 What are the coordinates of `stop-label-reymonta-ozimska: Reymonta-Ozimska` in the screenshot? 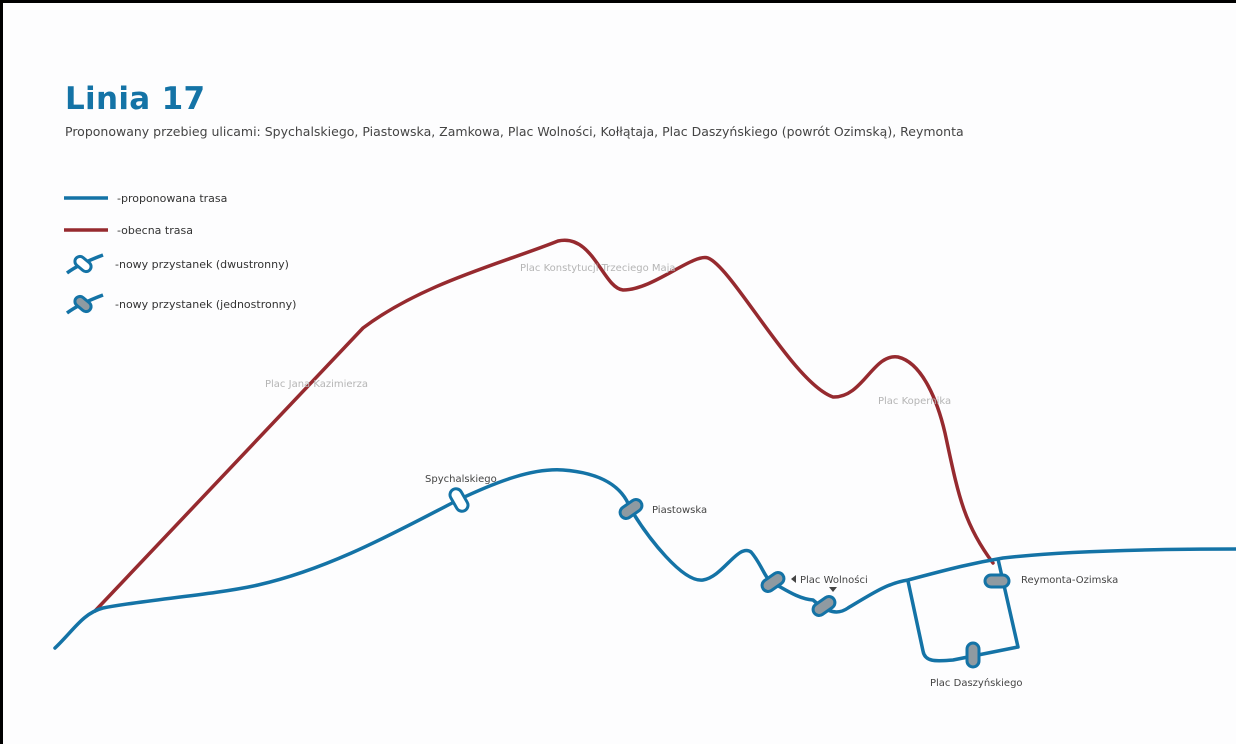 It's located at (1069, 580).